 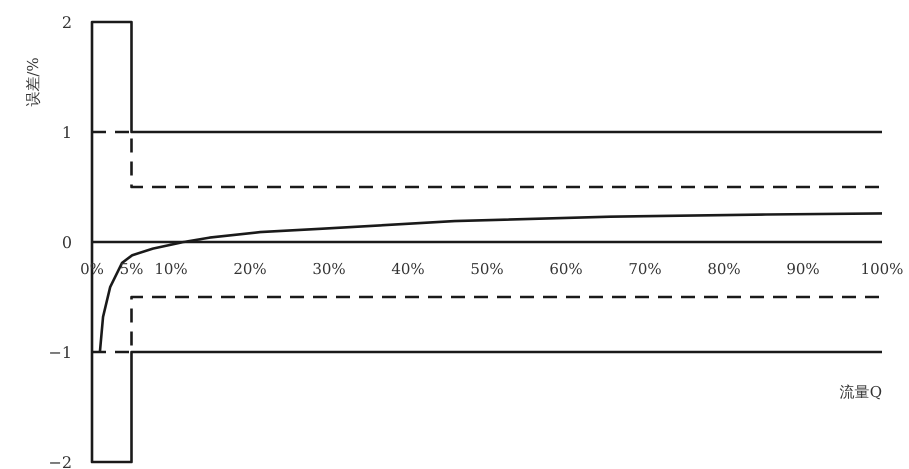 I want to click on x-axis-title: 流量Q, so click(x=861, y=392).